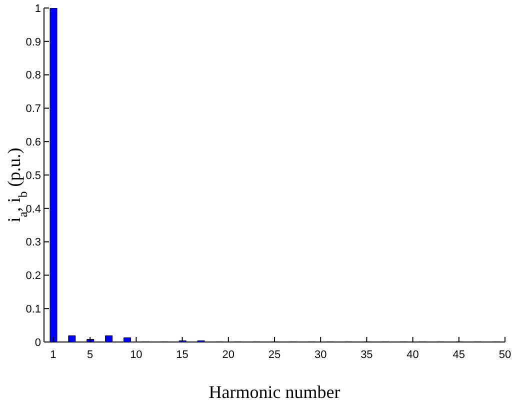 The height and width of the screenshot is (408, 512). I want to click on x-tick-label: 25, so click(274, 354).